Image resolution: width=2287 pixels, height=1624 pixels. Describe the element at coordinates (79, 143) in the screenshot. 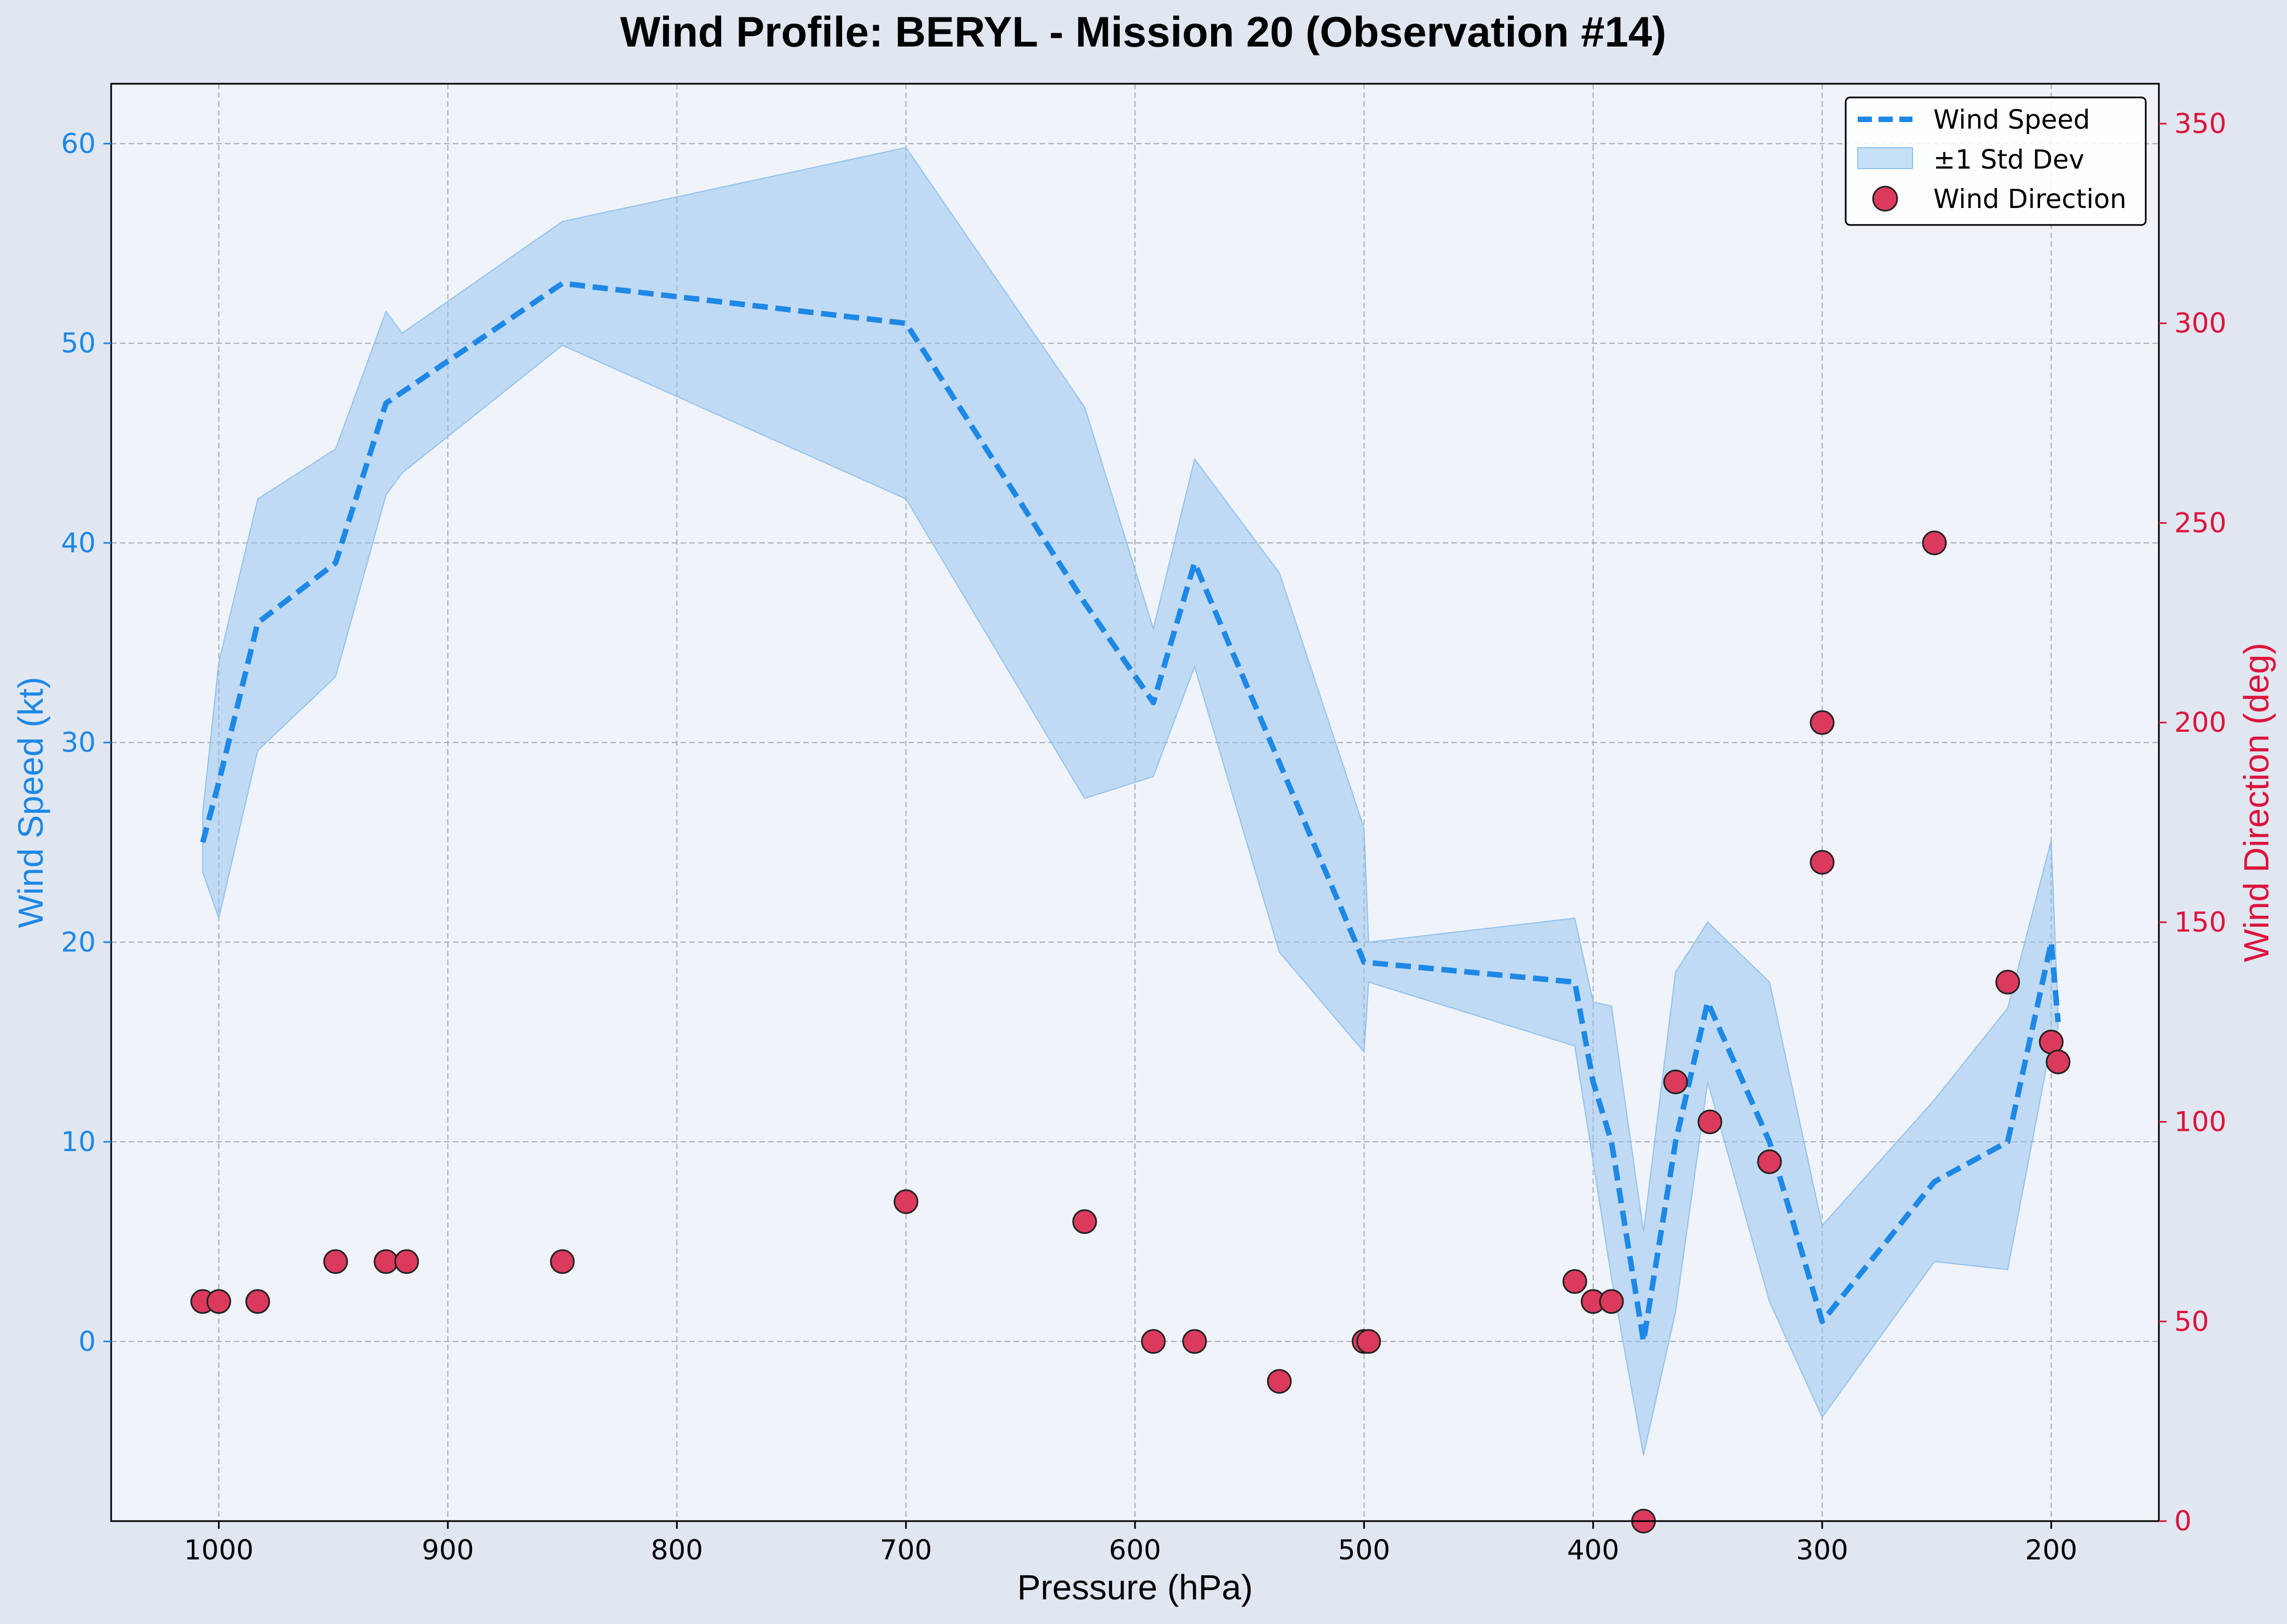

I see `y-tick-label: 60` at that location.